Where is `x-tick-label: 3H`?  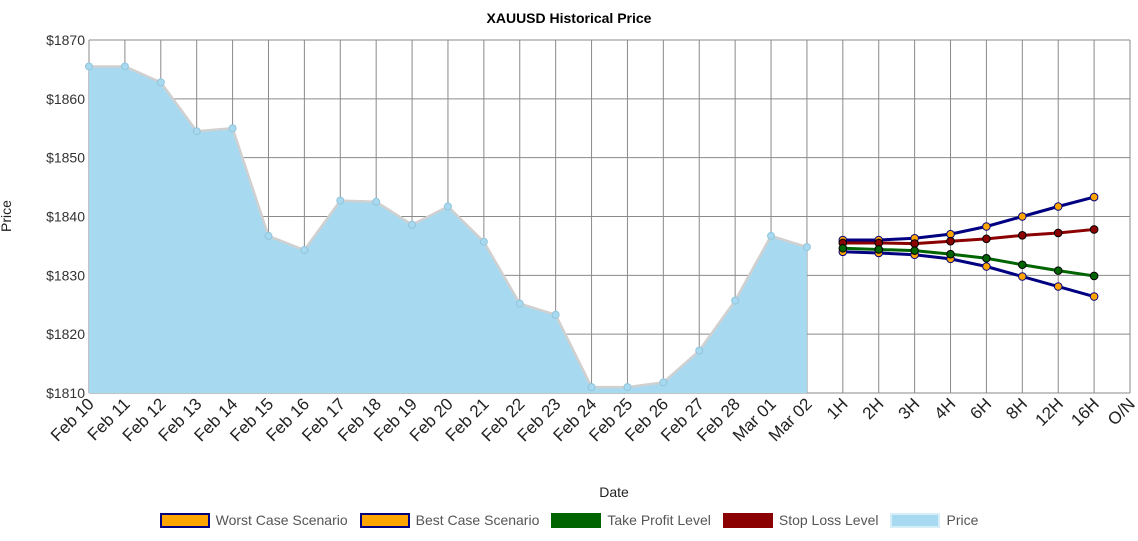
x-tick-label: 3H is located at coordinates (909, 408).